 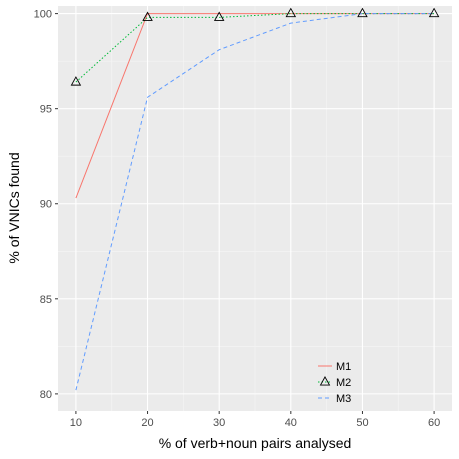 What do you see at coordinates (255, 443) in the screenshot?
I see `x-axis-title: % of verb+noun pairs analysed` at bounding box center [255, 443].